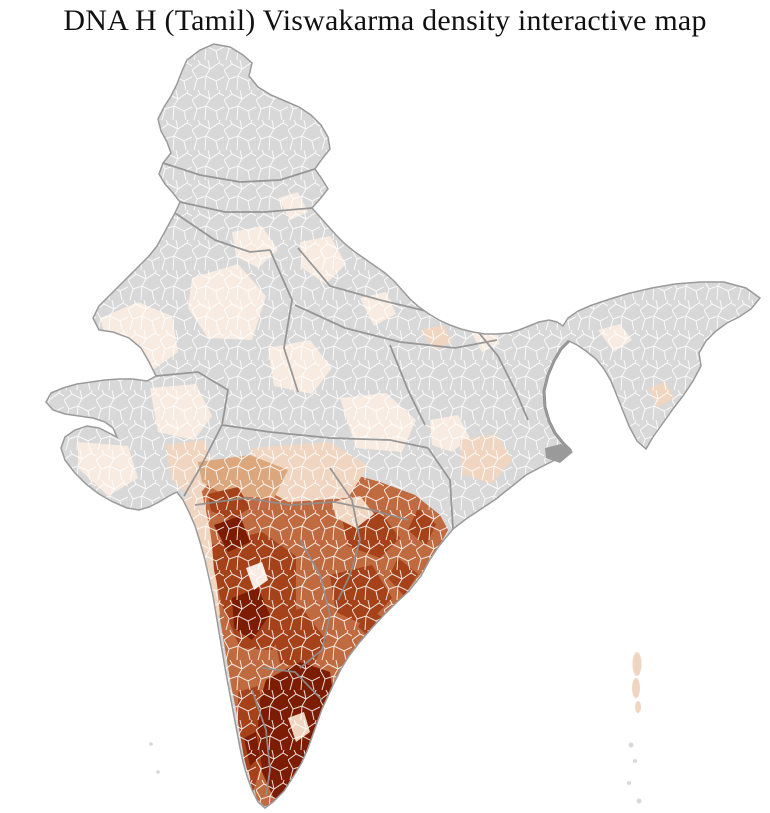 The height and width of the screenshot is (813, 770). I want to click on lakshadweep-islands, so click(154, 758).